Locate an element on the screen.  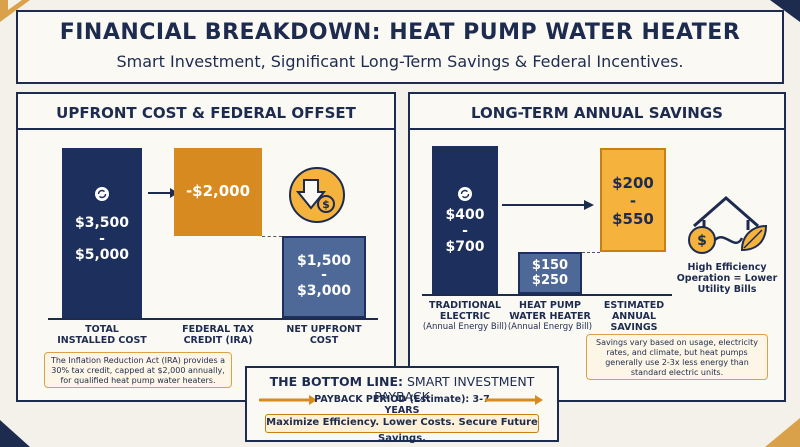
heat-pump-label-line1: HEAT PUMP is located at coordinates (550, 305).